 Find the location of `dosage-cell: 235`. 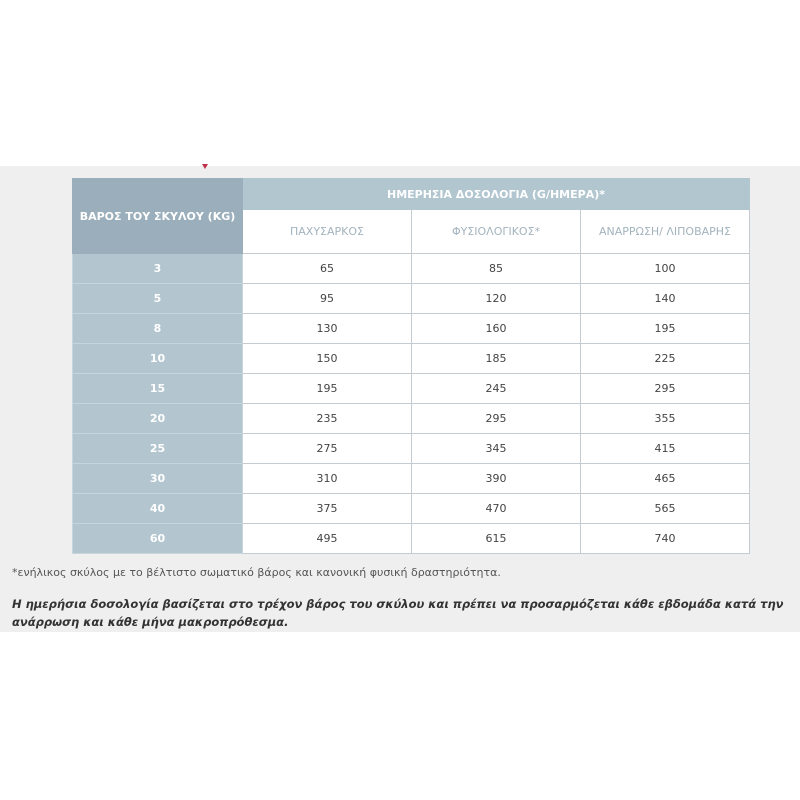

dosage-cell: 235 is located at coordinates (327, 418).